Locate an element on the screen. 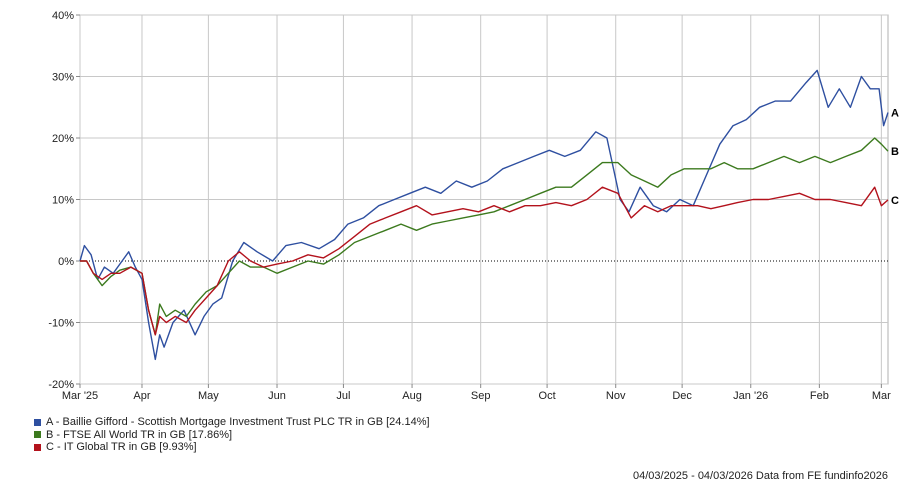 Image resolution: width=900 pixels, height=484 pixels. legend-swatch-a is located at coordinates (37, 422).